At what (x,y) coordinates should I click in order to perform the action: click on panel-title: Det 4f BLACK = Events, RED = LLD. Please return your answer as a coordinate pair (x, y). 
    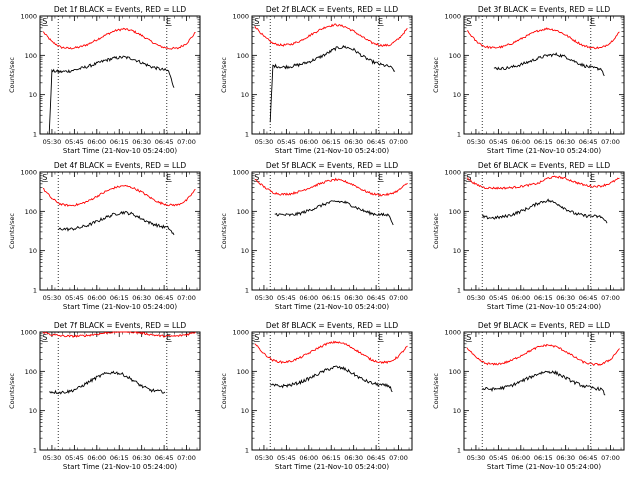
    Looking at the image, I should click on (120, 165).